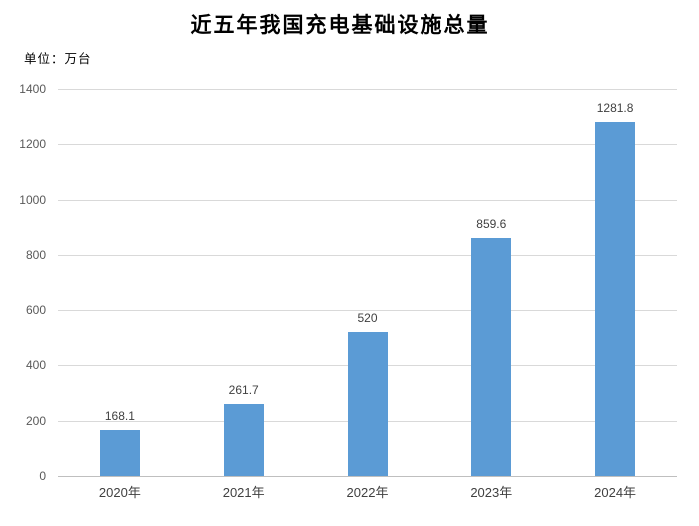  I want to click on bar-2023年, so click(491, 357).